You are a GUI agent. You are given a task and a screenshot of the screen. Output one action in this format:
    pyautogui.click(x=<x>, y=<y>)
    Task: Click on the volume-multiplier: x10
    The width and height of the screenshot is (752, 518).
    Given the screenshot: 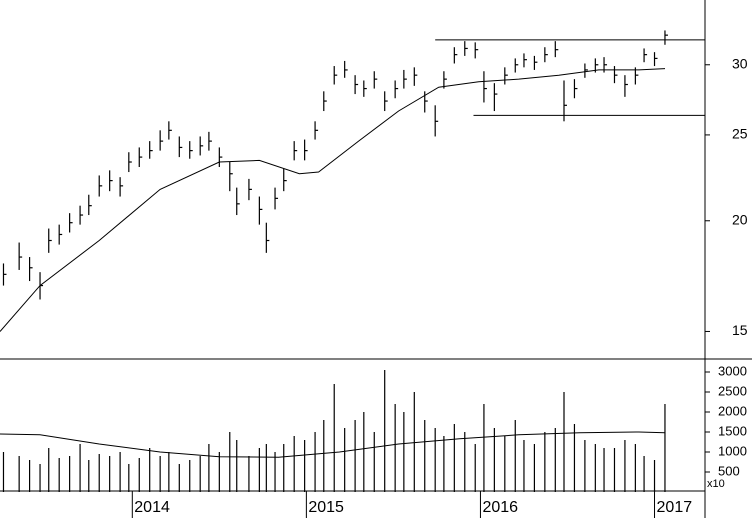 What is the action you would take?
    pyautogui.click(x=716, y=484)
    